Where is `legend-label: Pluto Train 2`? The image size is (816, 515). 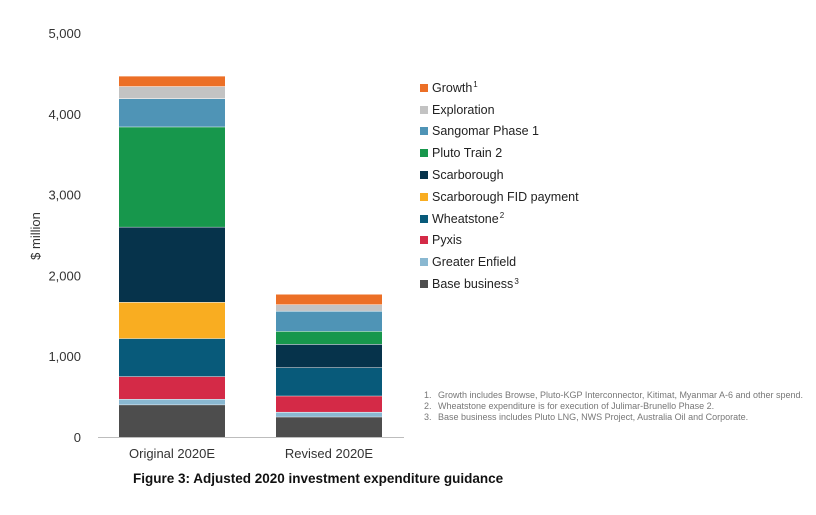 legend-label: Pluto Train 2 is located at coordinates (467, 153).